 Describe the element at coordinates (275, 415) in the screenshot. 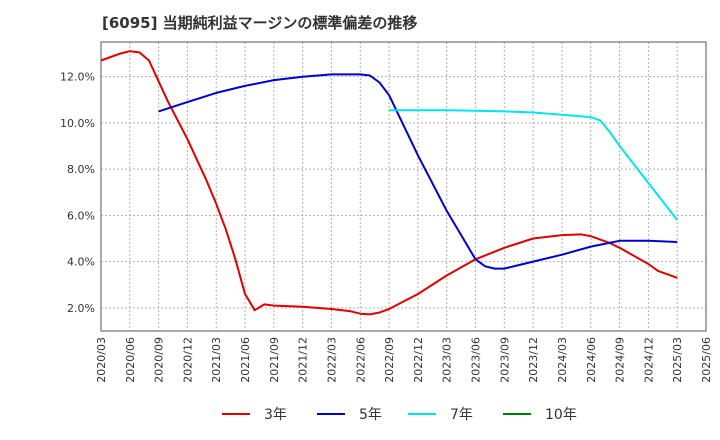

I see `legend-label: 3年` at that location.